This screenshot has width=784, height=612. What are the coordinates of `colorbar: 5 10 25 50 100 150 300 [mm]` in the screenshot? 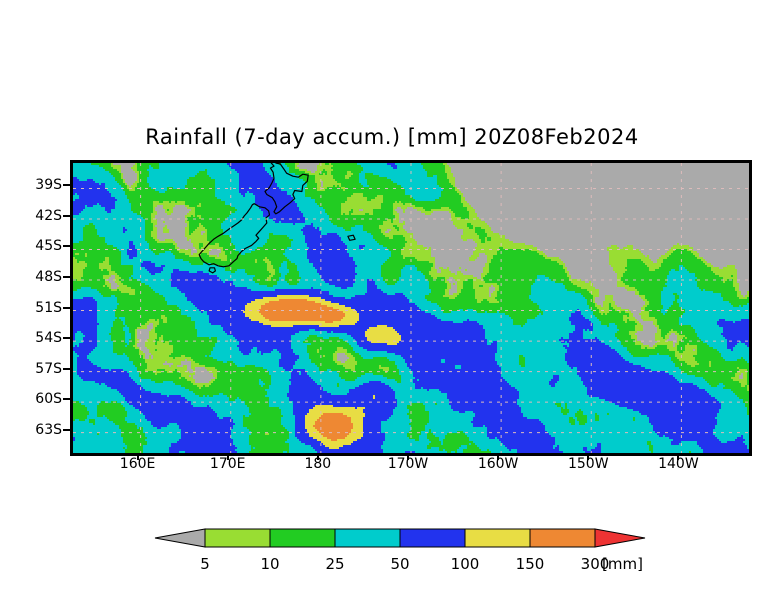 It's located at (400, 555).